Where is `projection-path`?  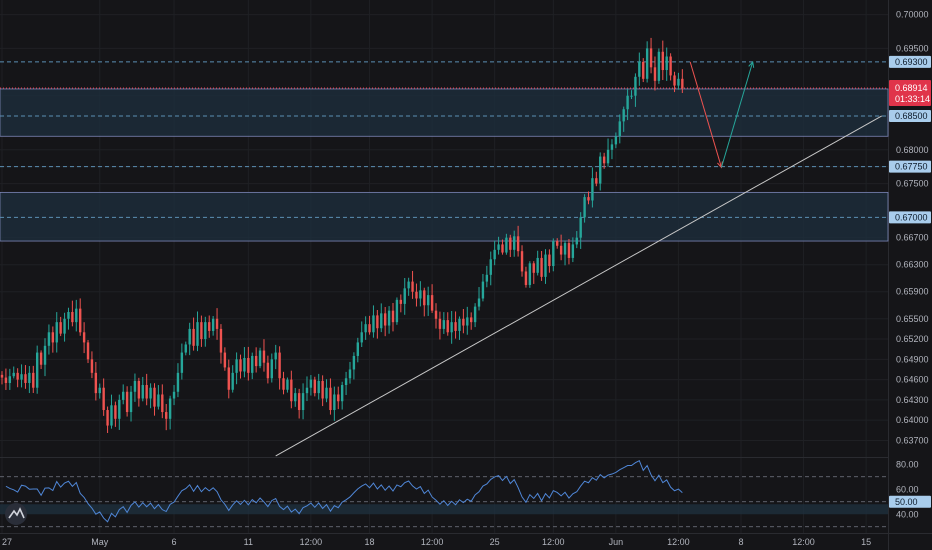 projection-path is located at coordinates (722, 114).